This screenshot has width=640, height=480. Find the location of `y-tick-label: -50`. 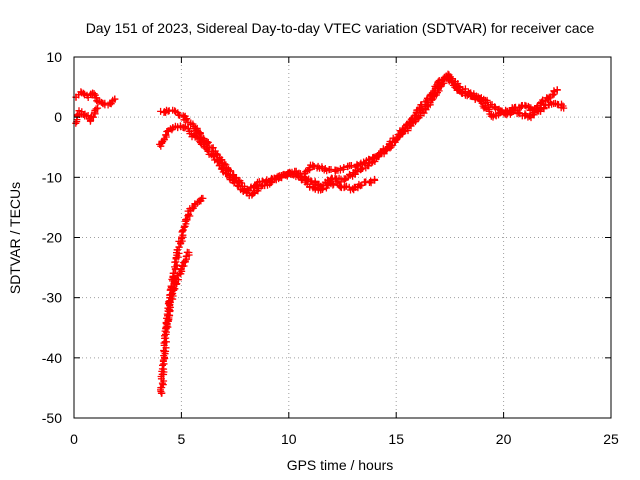

y-tick-label: -50 is located at coordinates (52, 418).